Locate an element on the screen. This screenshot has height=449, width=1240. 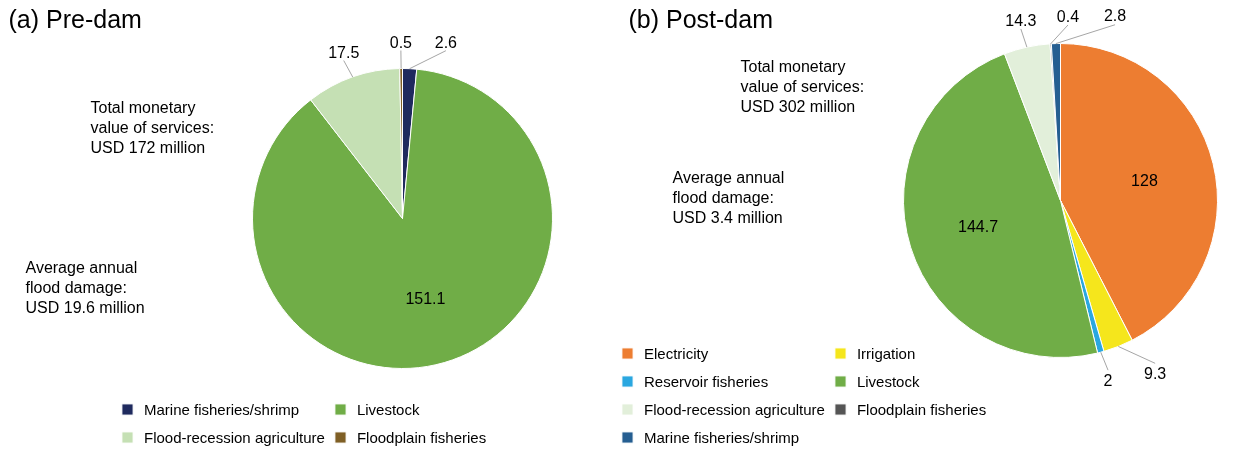
data-label: 144.7 is located at coordinates (978, 227).